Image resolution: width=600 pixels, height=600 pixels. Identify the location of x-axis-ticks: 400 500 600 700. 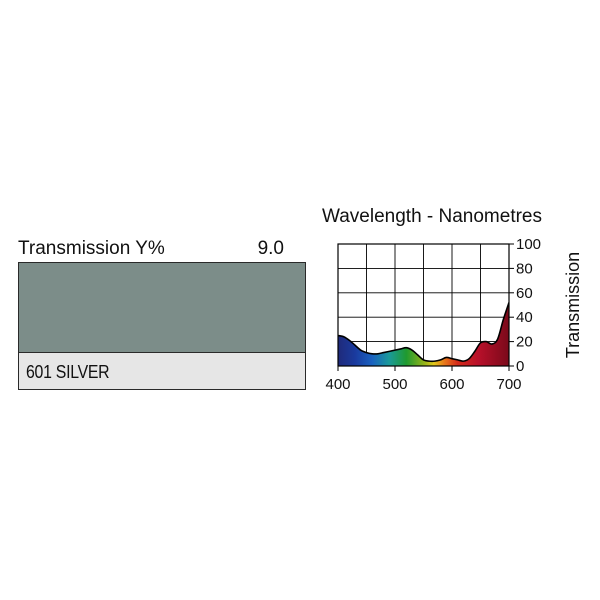
(423, 379).